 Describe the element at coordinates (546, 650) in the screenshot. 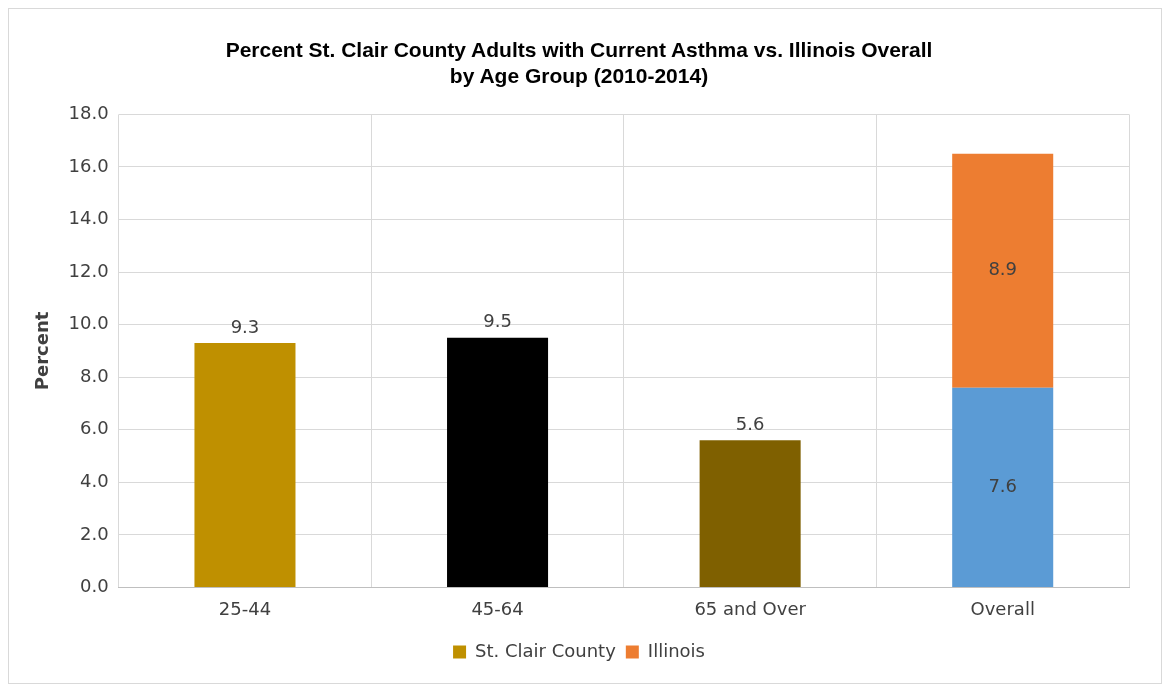

I see `legend-label: St. Clair County` at that location.